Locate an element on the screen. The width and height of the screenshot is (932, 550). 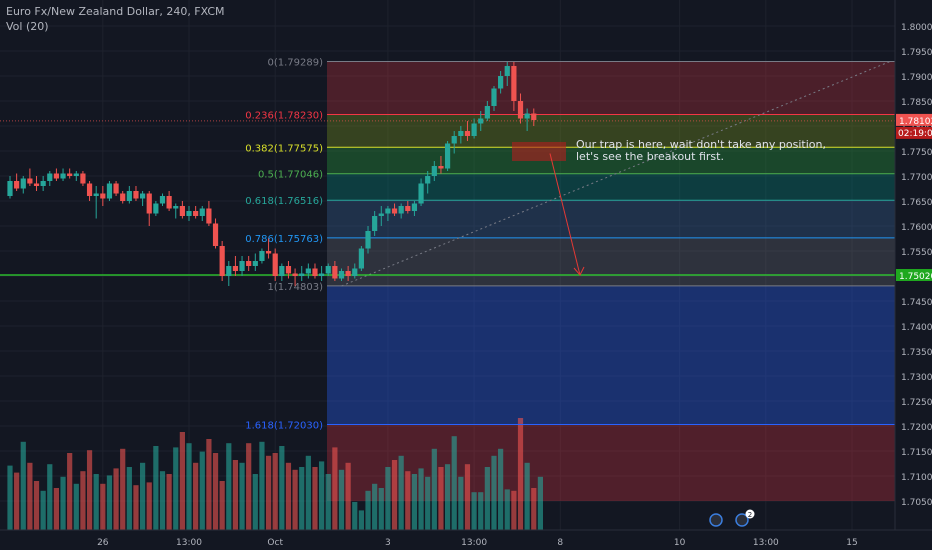
price-tick-label: 1.72500 is located at coordinates (916, 403).